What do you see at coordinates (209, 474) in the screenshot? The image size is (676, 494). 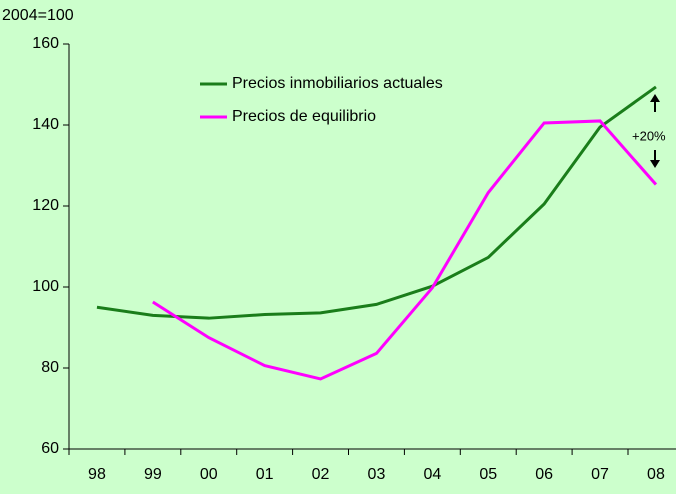 I see `x-tick-label: 00` at bounding box center [209, 474].